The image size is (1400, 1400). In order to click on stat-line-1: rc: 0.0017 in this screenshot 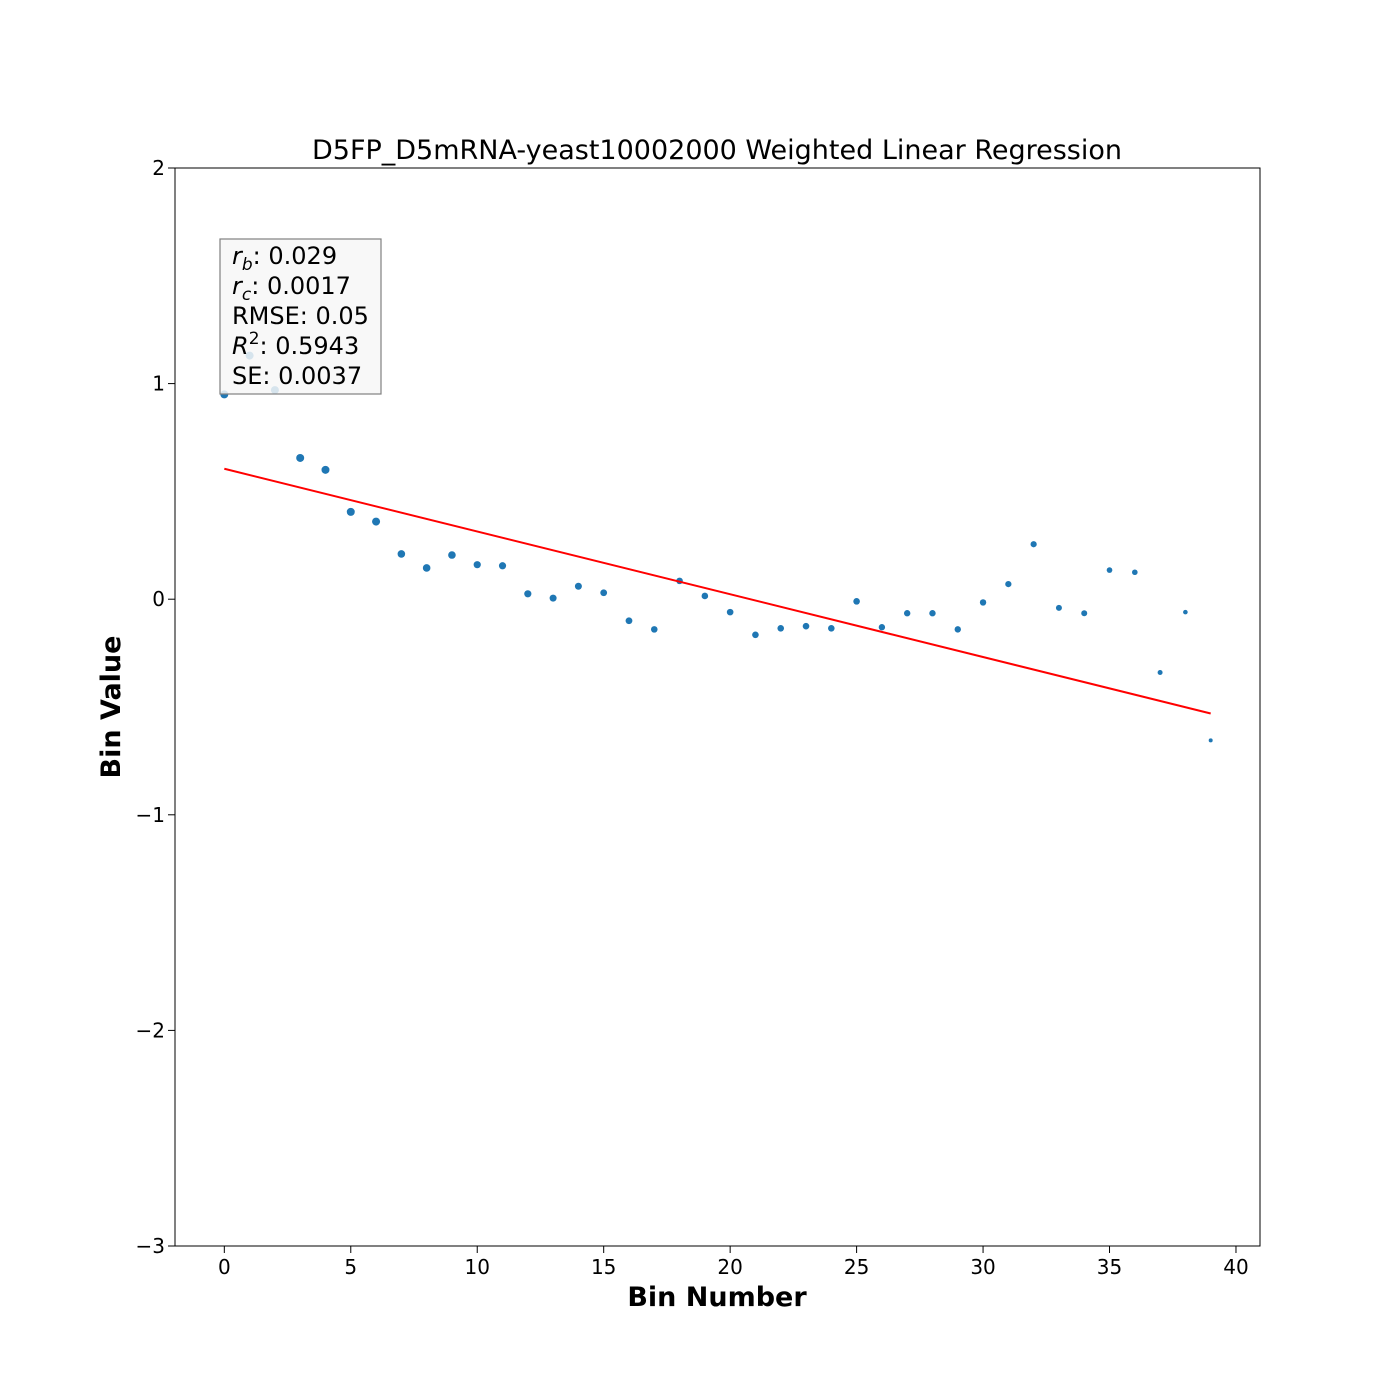, I will do `click(291, 288)`.